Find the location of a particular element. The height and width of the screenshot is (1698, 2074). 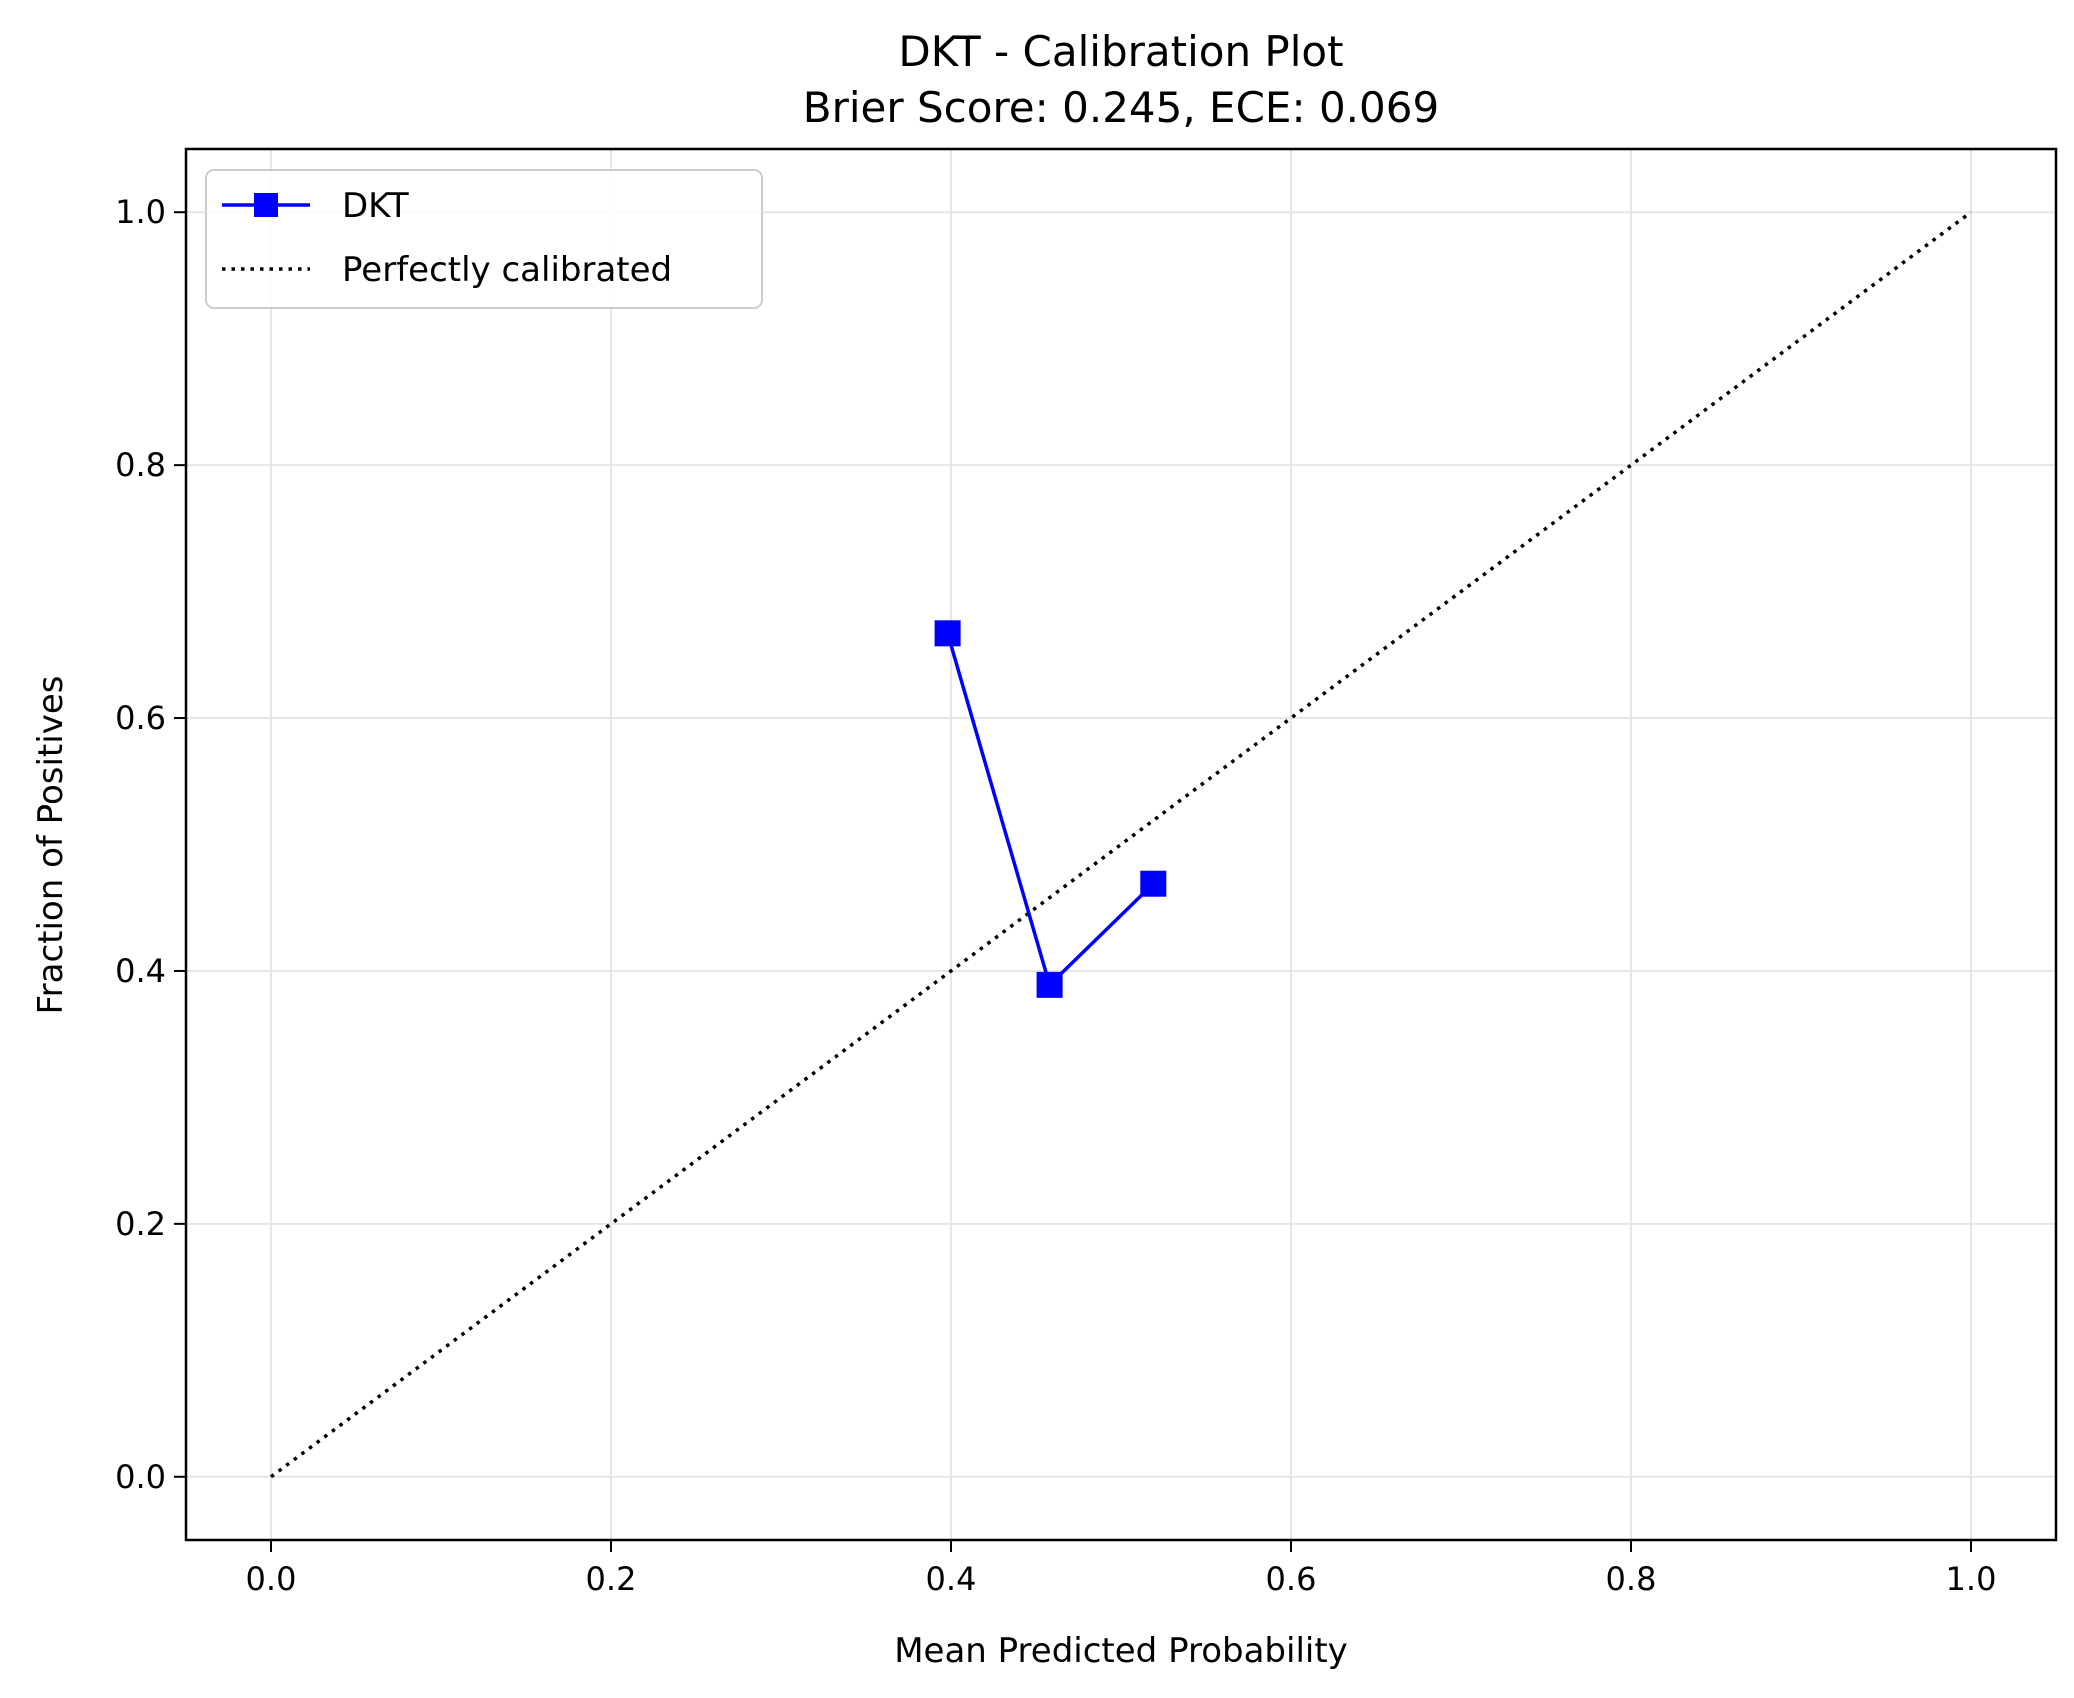

legend: DKT Perfectly calibrated is located at coordinates (484, 239).